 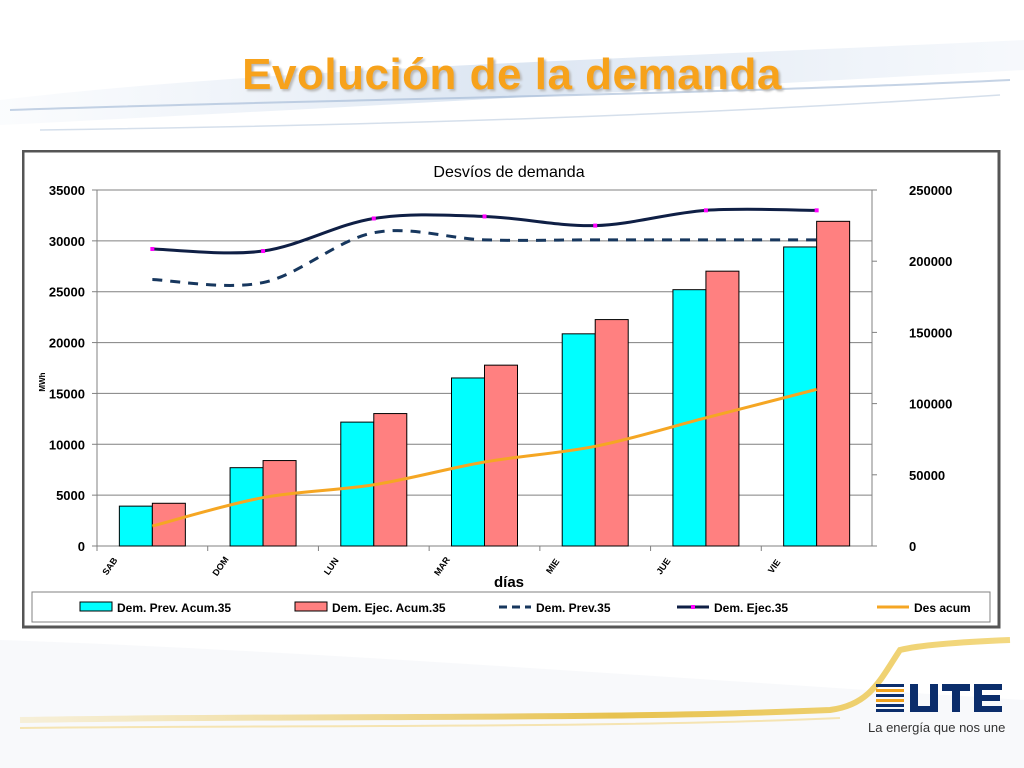 I want to click on right-tick-label: 200000, so click(x=930, y=261).